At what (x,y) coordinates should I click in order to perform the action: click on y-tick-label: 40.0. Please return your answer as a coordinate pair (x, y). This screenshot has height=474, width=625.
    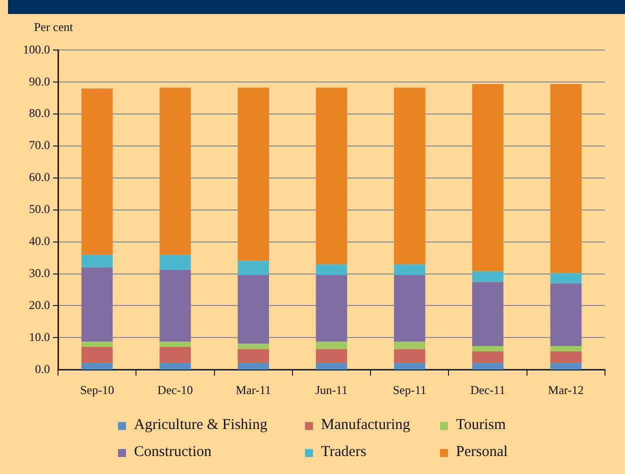
    Looking at the image, I should click on (39, 241).